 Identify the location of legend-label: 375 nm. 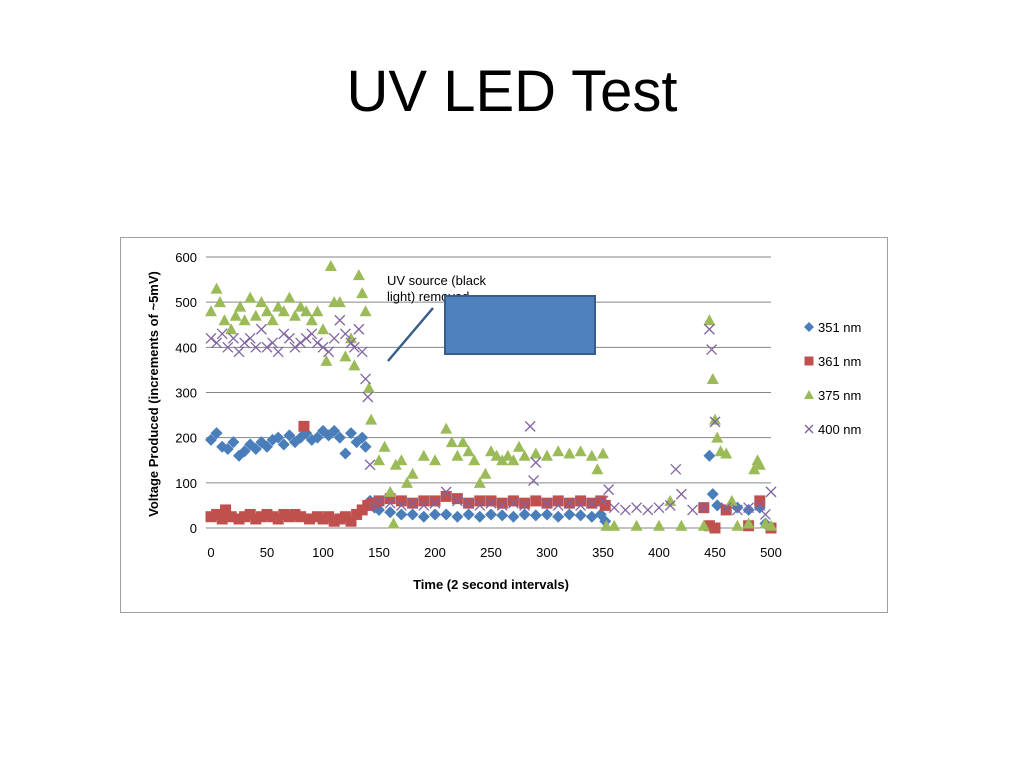
(839, 395).